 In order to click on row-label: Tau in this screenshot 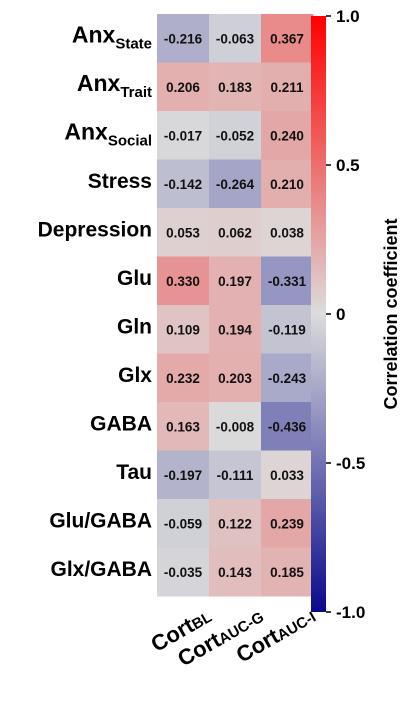, I will do `click(134, 472)`.